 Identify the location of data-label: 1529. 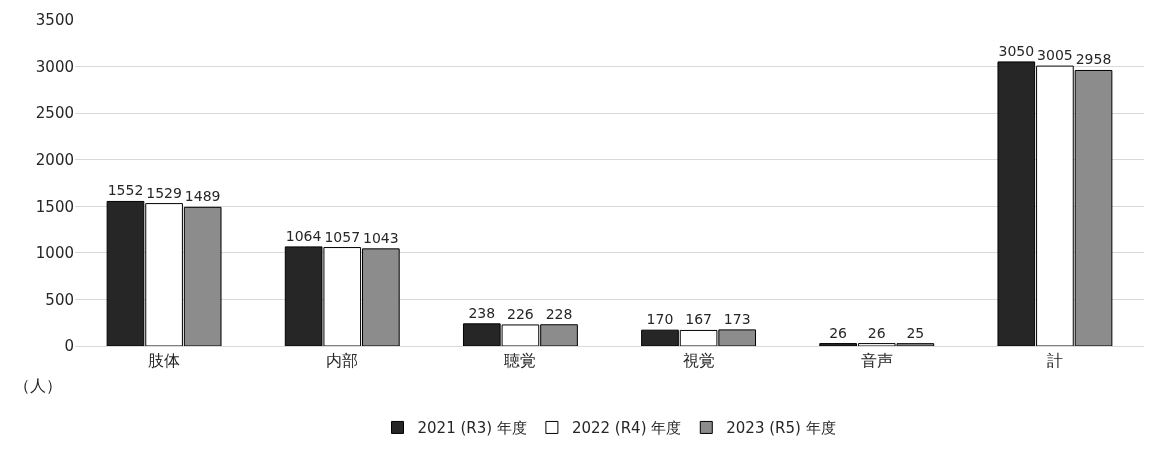
(164, 192).